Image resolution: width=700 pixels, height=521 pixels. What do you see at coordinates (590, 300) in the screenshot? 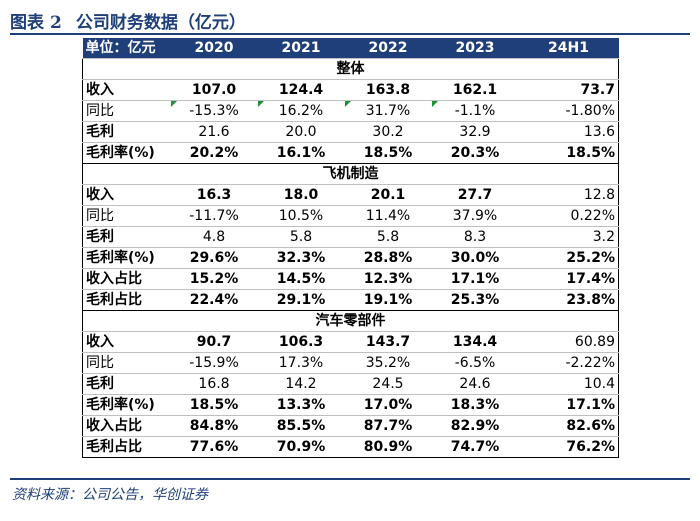
I see `cell-value: 23.8%` at bounding box center [590, 300].